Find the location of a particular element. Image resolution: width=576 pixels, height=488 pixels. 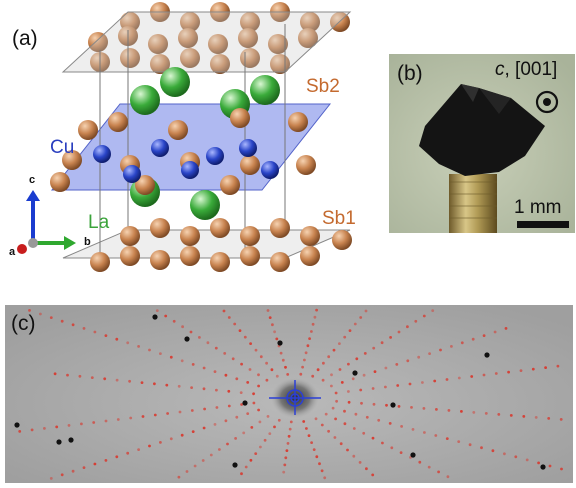

a-axis-label: a is located at coordinates (12, 252).